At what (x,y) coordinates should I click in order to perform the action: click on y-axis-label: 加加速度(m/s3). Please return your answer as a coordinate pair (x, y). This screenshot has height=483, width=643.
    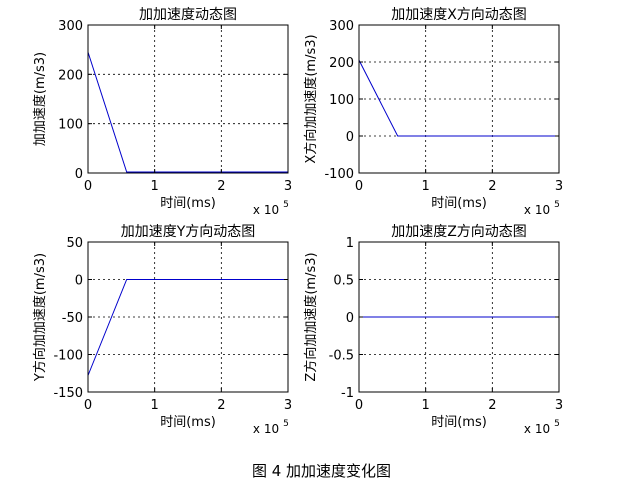
    Looking at the image, I should click on (40, 99).